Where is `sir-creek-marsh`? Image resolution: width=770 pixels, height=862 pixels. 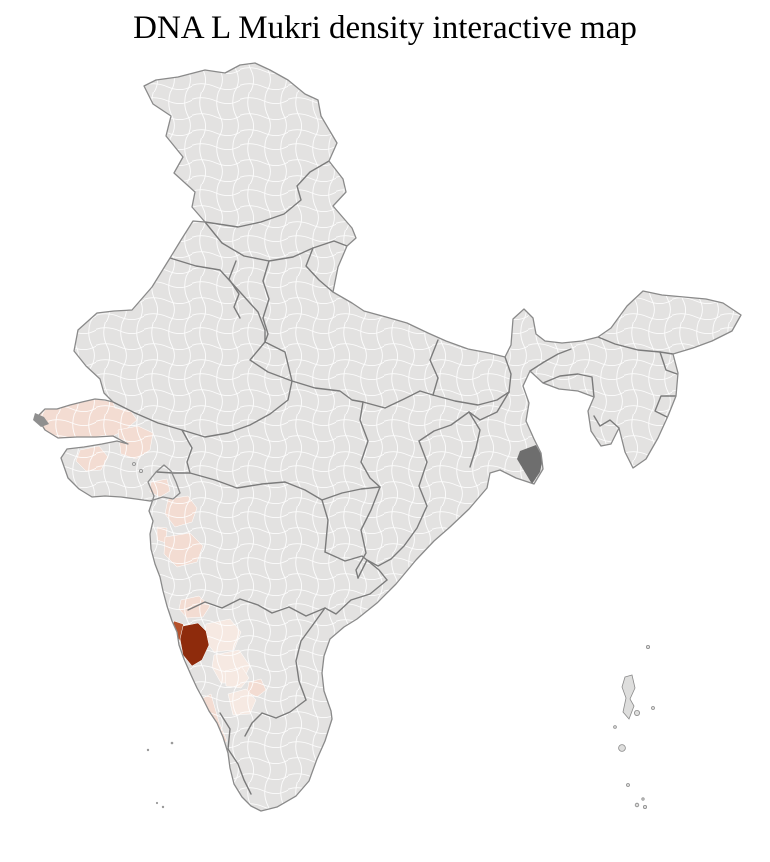
sir-creek-marsh is located at coordinates (41, 420).